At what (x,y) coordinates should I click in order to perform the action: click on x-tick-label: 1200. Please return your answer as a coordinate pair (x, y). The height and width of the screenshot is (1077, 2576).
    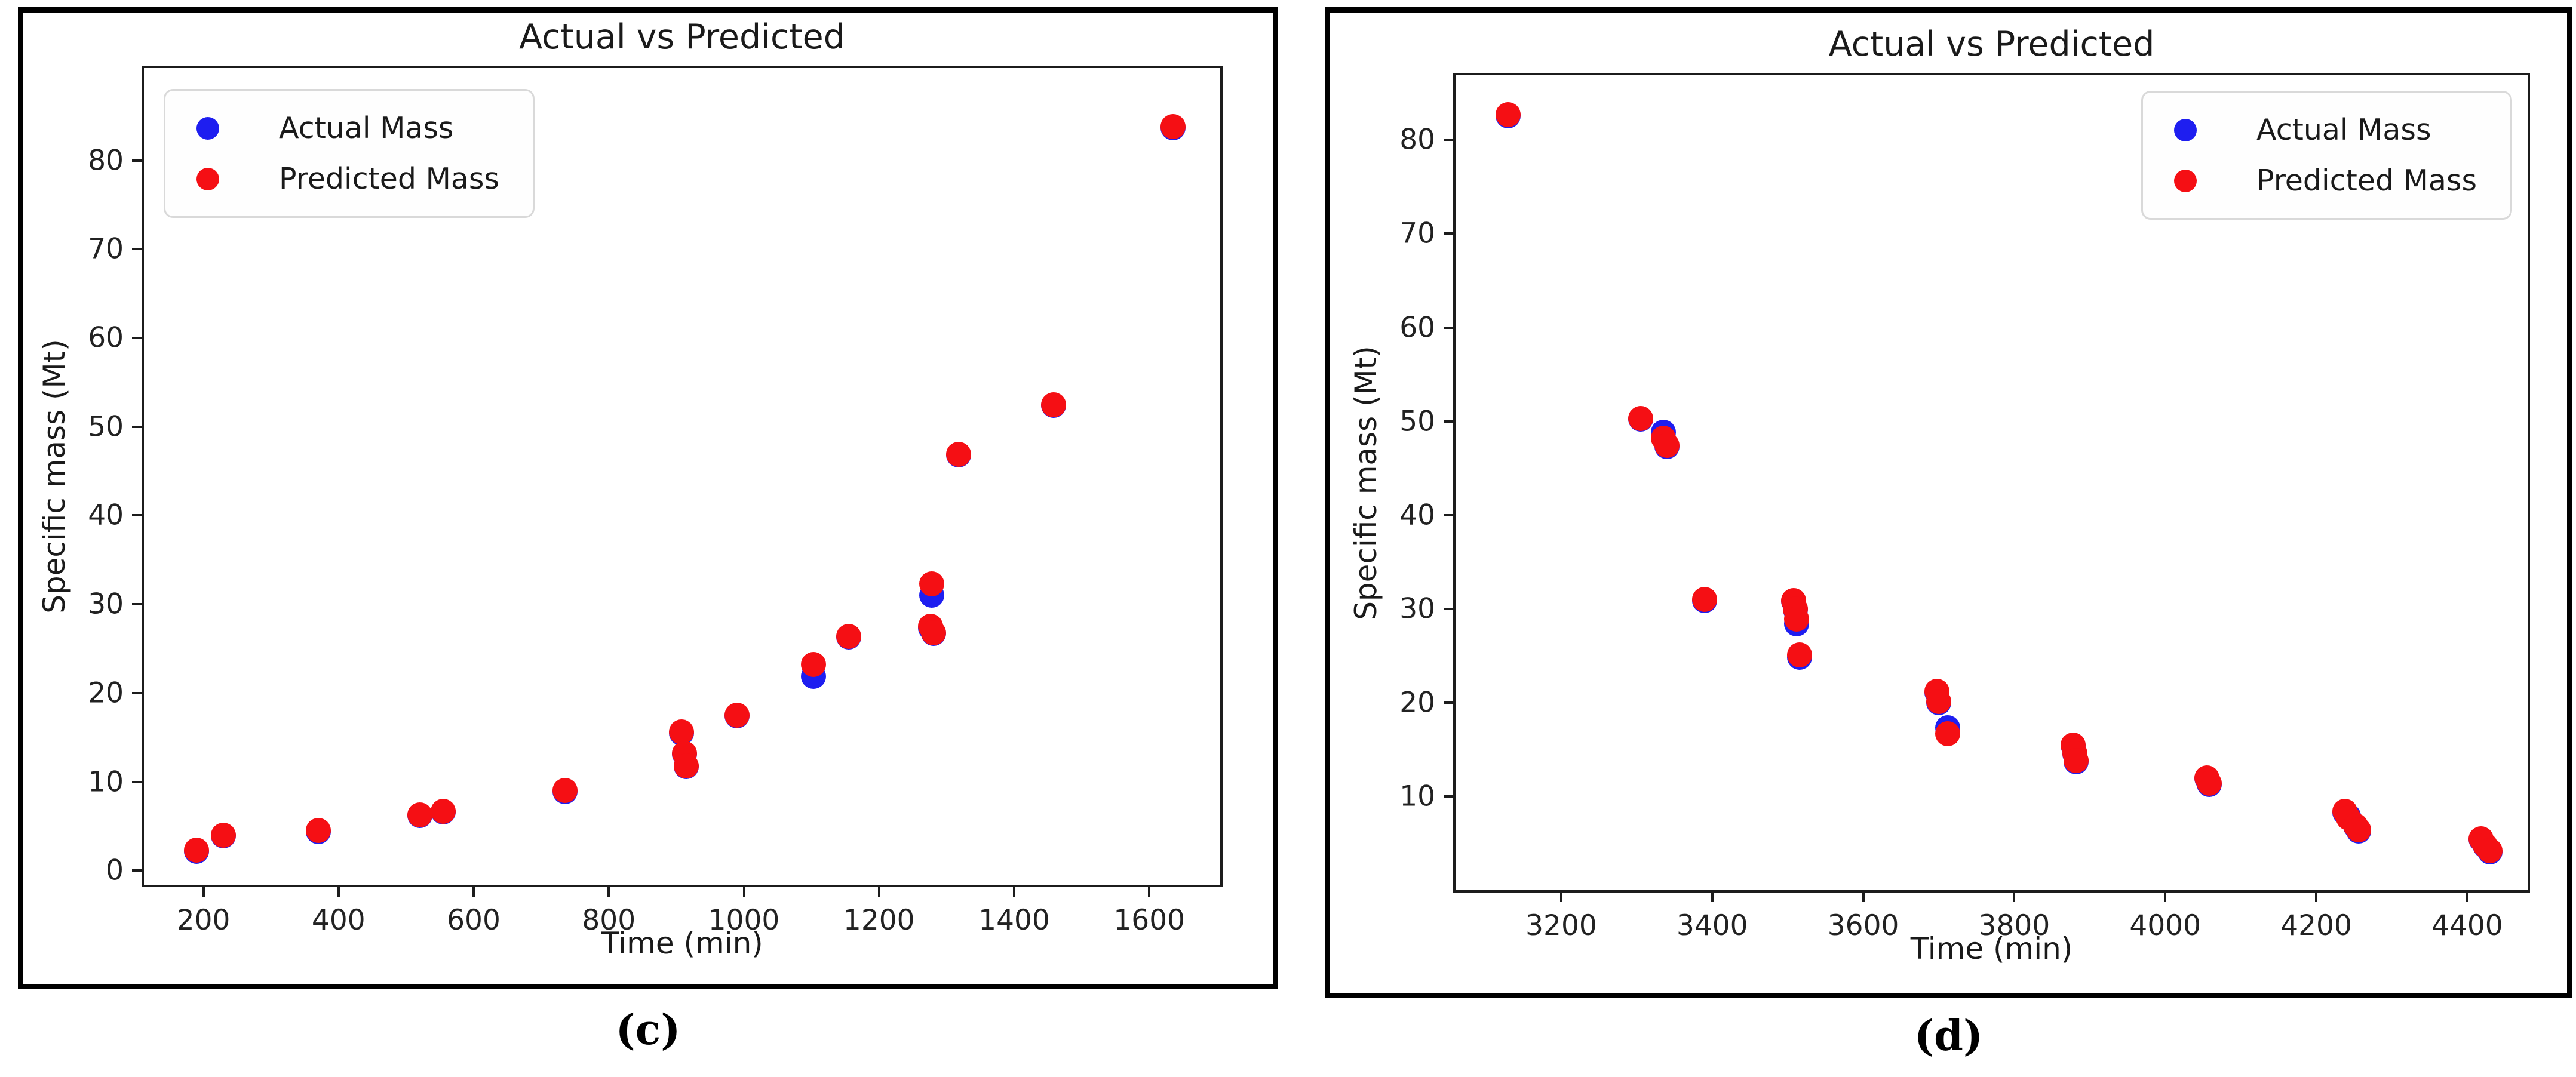
    Looking at the image, I should click on (879, 920).